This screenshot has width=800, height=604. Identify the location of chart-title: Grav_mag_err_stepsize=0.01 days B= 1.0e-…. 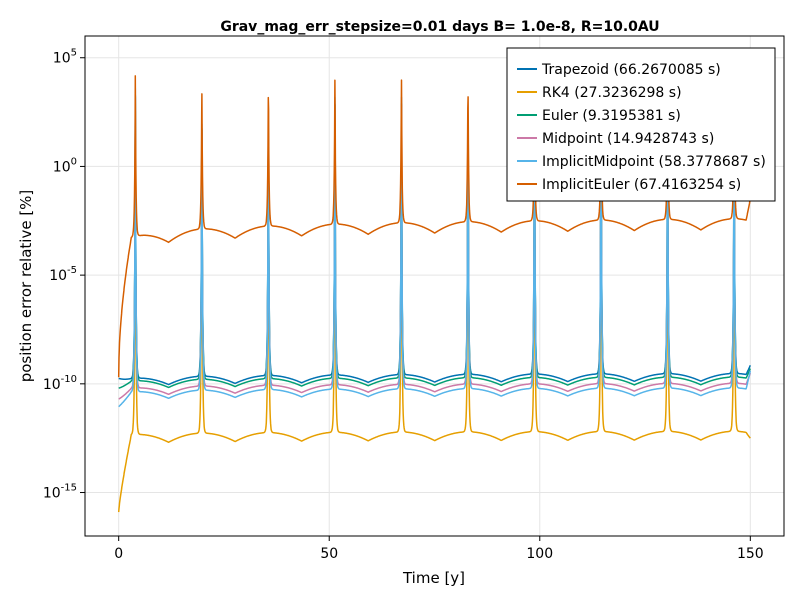
(439, 27).